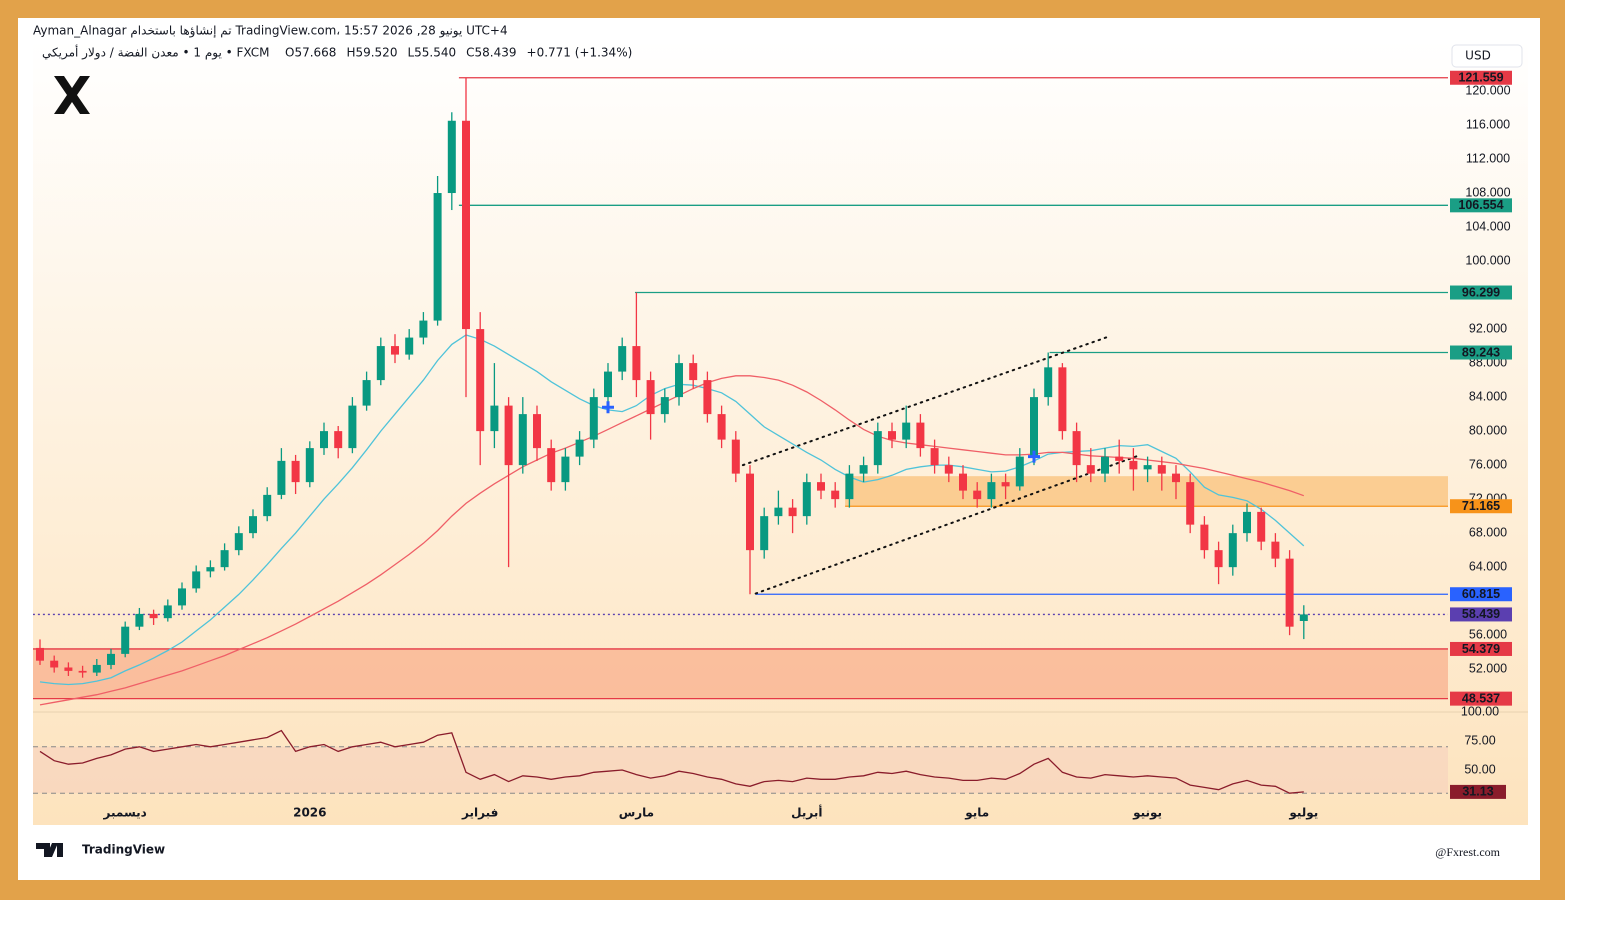  What do you see at coordinates (479, 813) in the screenshot?
I see `x-tick-label: فبراير` at bounding box center [479, 813].